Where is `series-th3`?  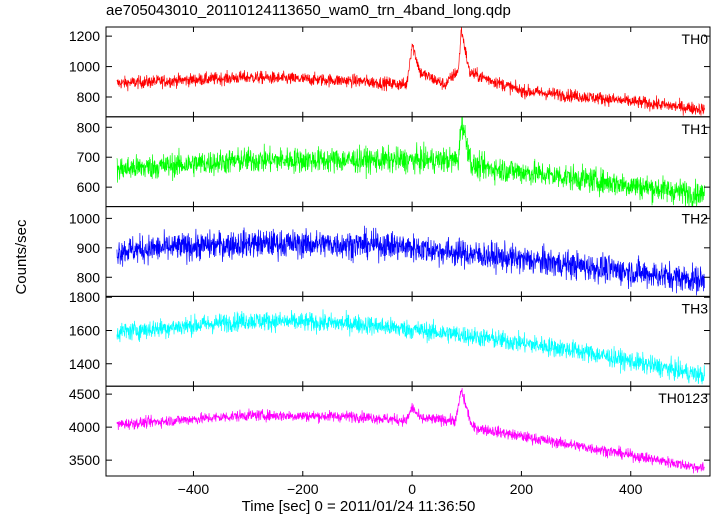 series-th3 is located at coordinates (410, 347).